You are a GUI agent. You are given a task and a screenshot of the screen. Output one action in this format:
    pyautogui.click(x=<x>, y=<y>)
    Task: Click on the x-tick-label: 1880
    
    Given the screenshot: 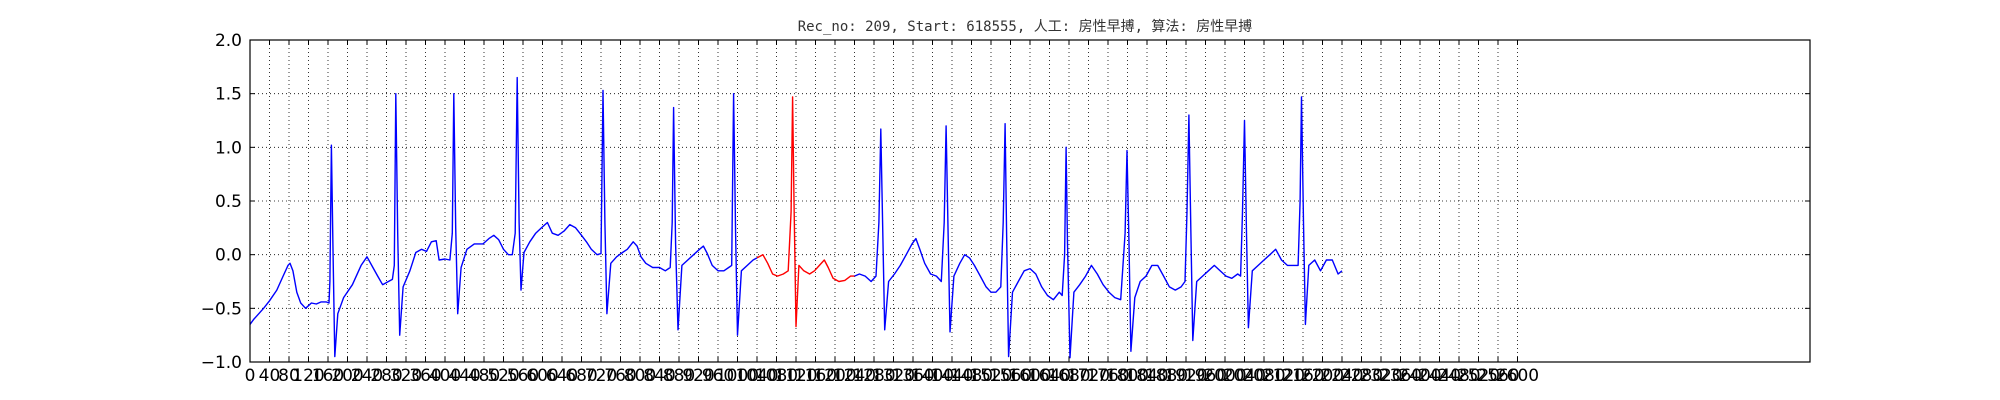 What is the action you would take?
    pyautogui.click(x=1166, y=376)
    